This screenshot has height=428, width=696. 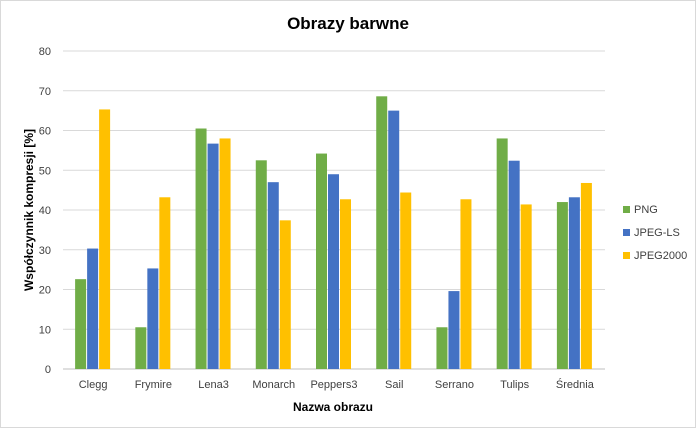 What do you see at coordinates (348, 23) in the screenshot?
I see `chart-title: Obrazy barwne` at bounding box center [348, 23].